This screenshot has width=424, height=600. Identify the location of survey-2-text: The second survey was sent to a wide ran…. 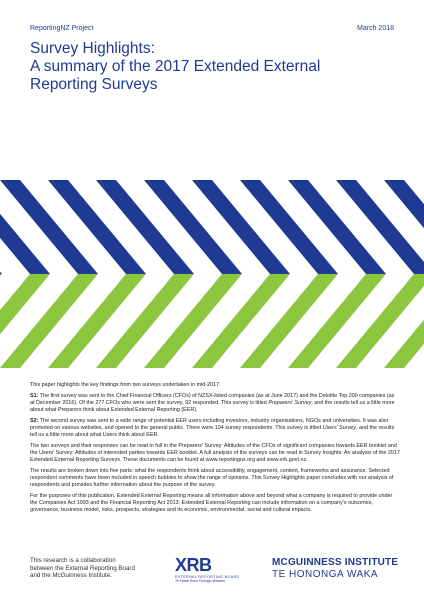
(209, 424).